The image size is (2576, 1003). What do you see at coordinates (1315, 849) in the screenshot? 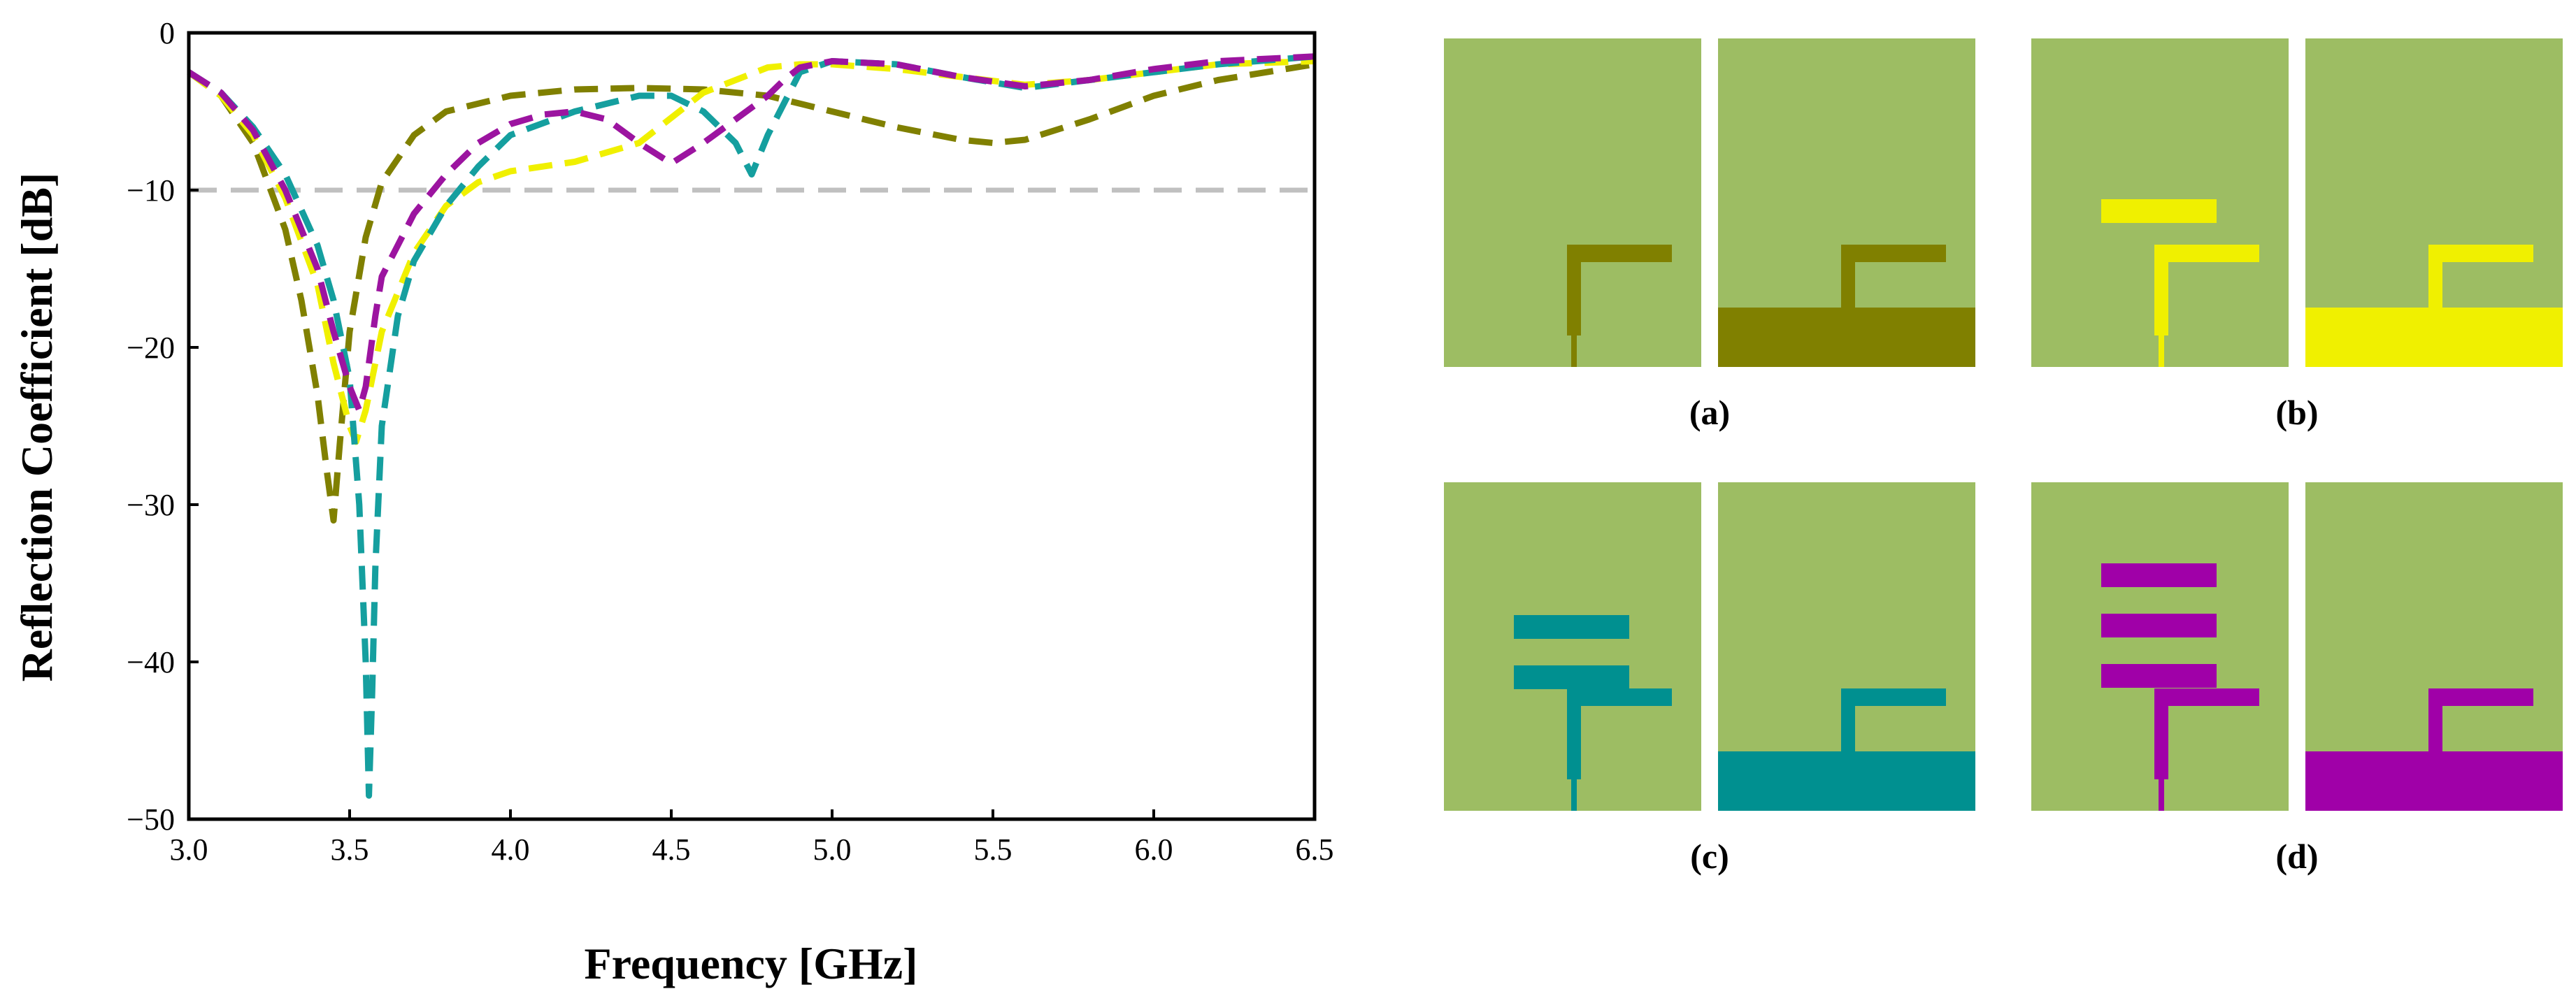
I see `x-tick-label: 6.5` at bounding box center [1315, 849].